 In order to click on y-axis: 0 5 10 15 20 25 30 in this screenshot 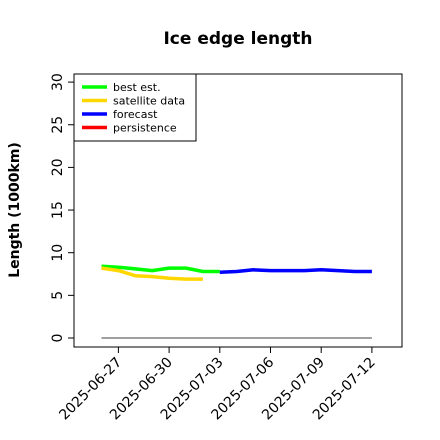, I will do `click(62, 207)`.